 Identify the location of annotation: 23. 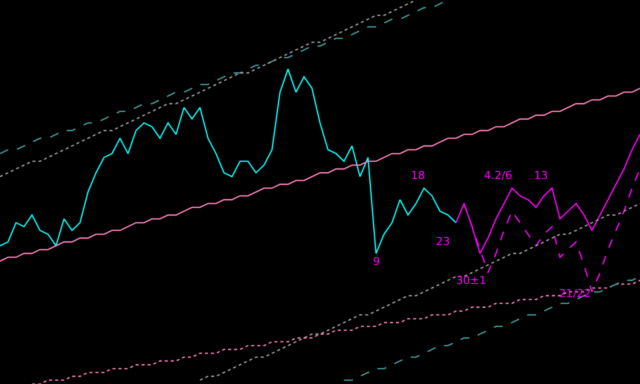
(443, 241).